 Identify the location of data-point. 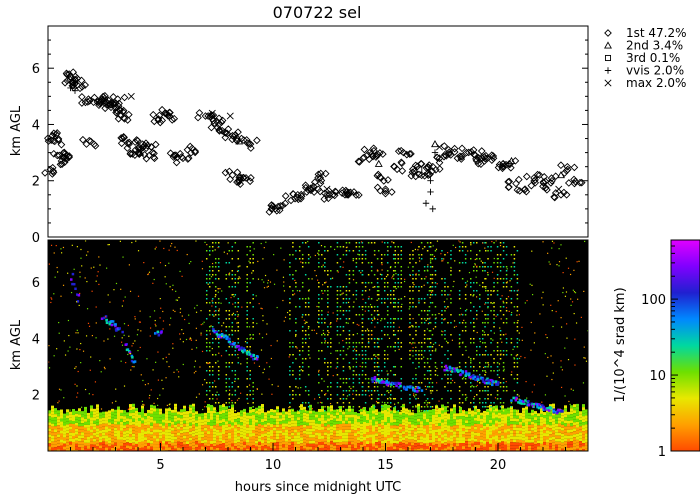
(419, 169).